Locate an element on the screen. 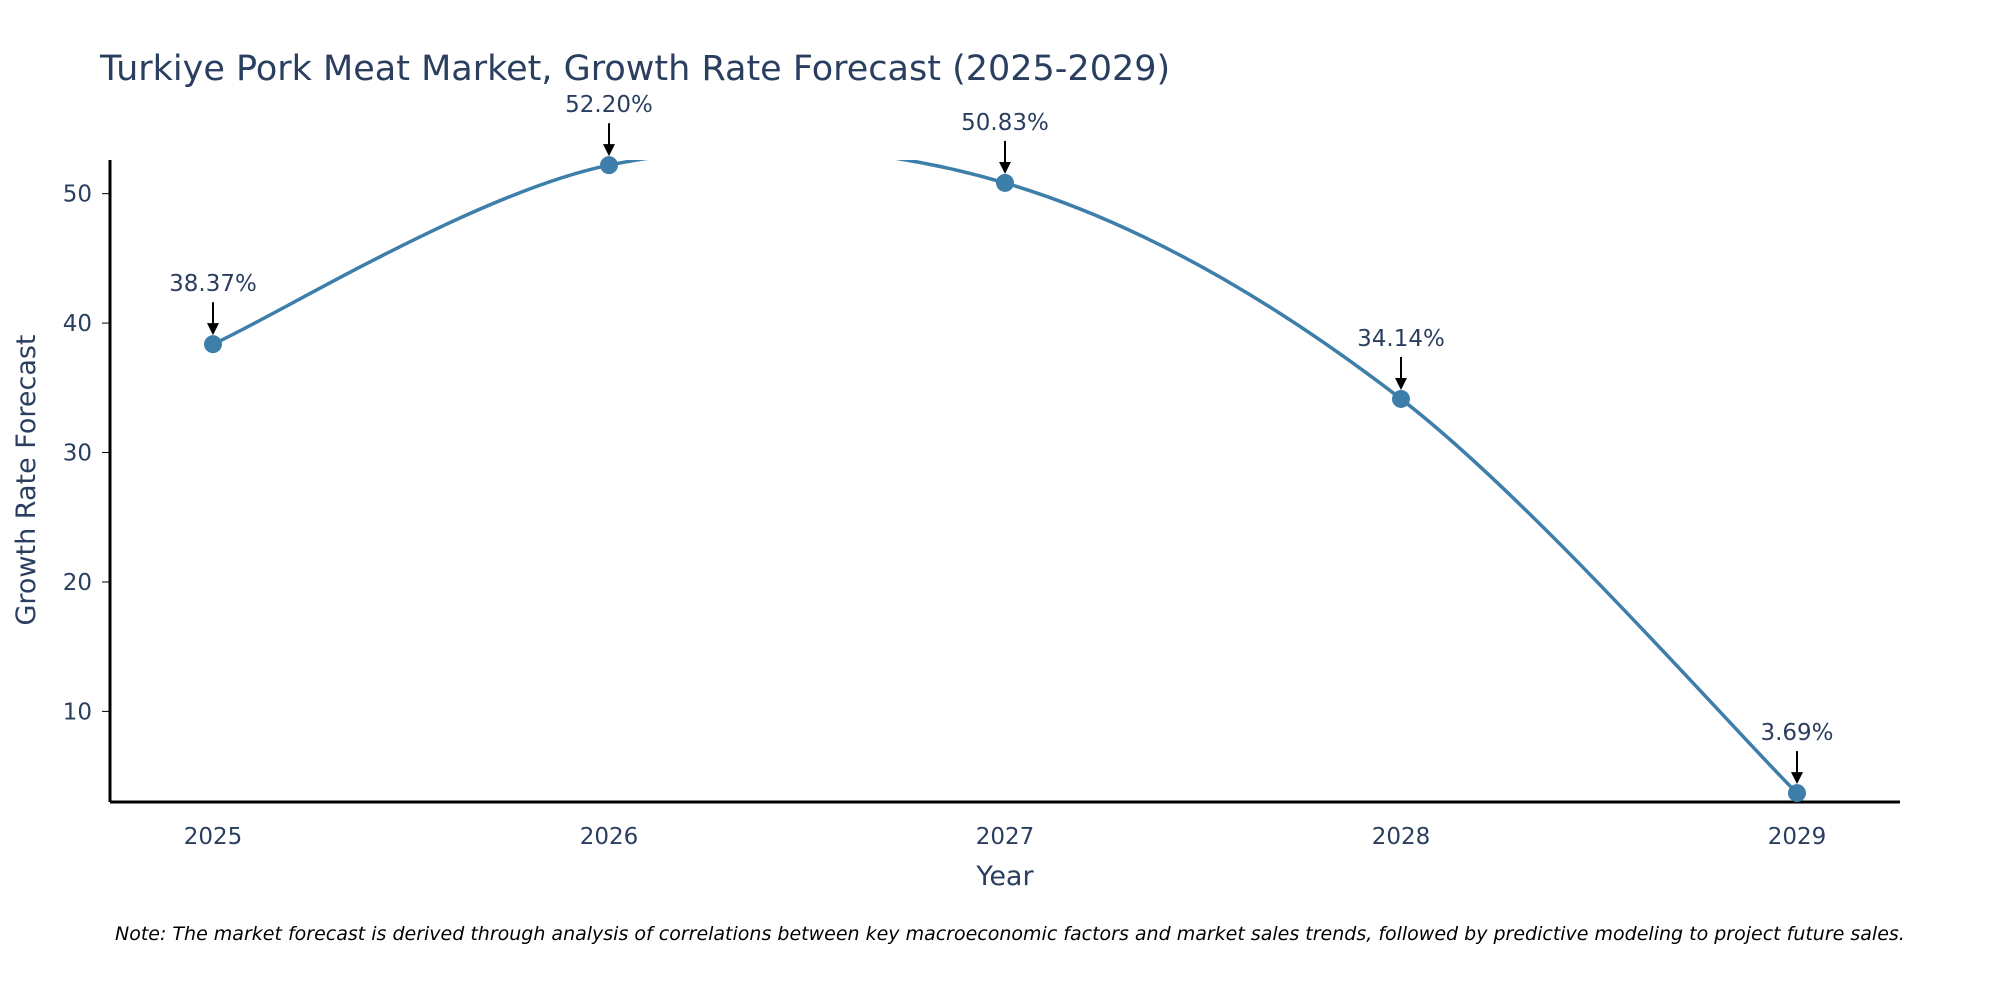 This screenshot has height=1000, width=2000. data-point-2026 is located at coordinates (609, 165).